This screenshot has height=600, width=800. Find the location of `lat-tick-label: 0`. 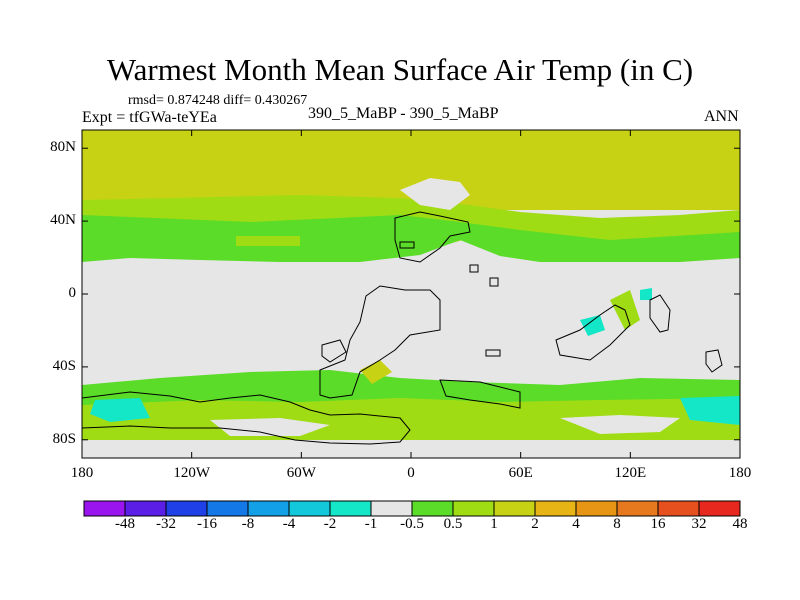

lat-tick-label: 0 is located at coordinates (72, 293).